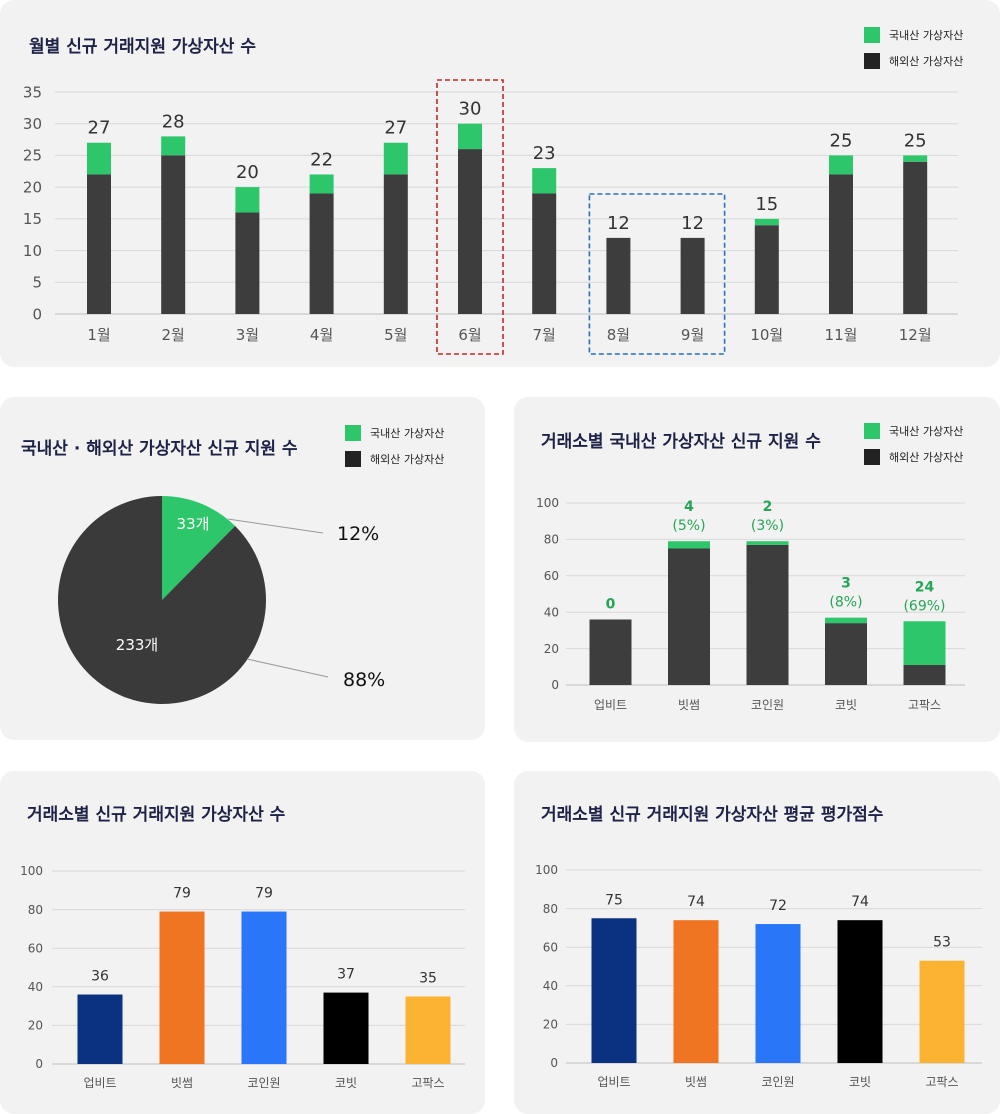 The height and width of the screenshot is (1114, 1000). I want to click on x-tick-label: 코빗, so click(860, 1082).